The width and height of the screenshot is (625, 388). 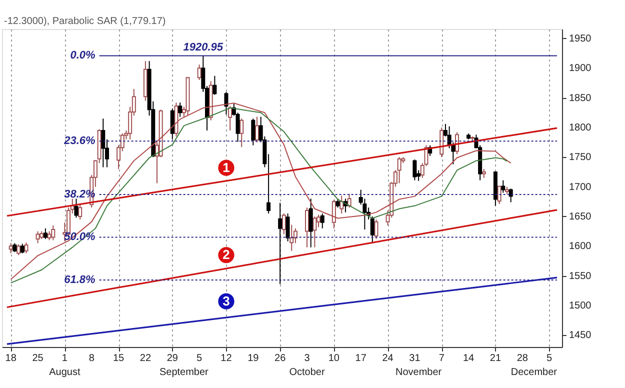 What do you see at coordinates (38, 358) in the screenshot?
I see `x-tick-label: 25` at bounding box center [38, 358].